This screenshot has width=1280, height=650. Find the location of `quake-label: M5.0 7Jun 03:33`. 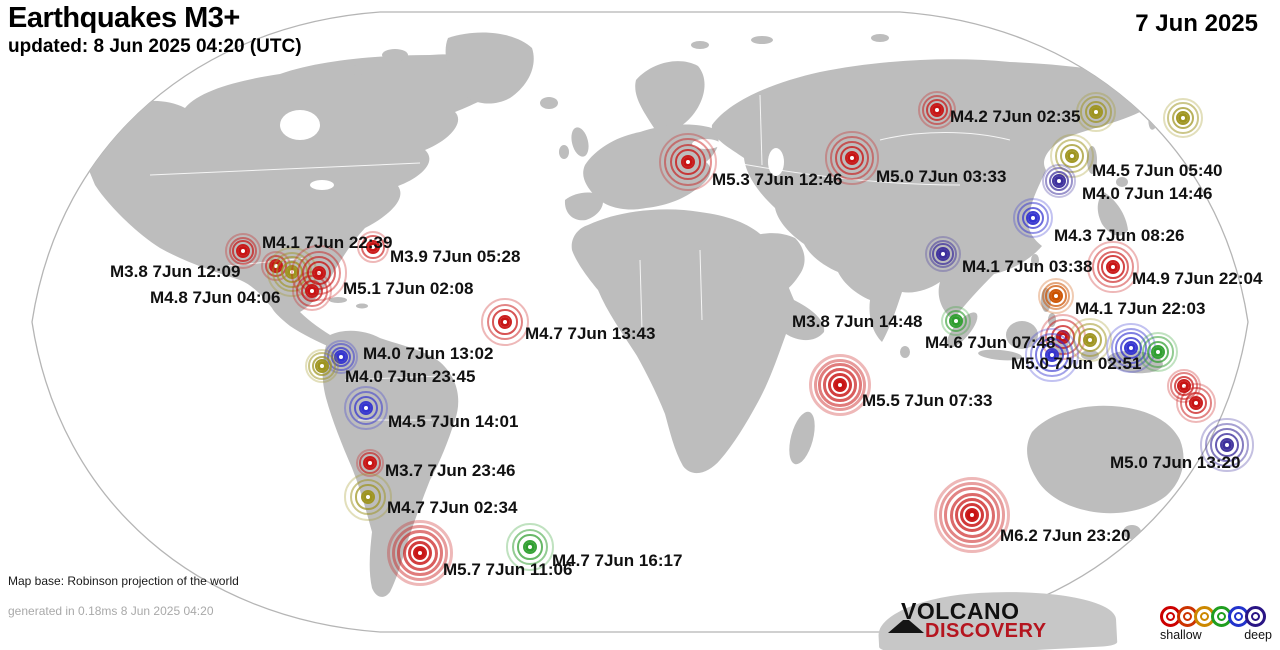

quake-label: M5.0 7Jun 03:33 is located at coordinates (941, 176).